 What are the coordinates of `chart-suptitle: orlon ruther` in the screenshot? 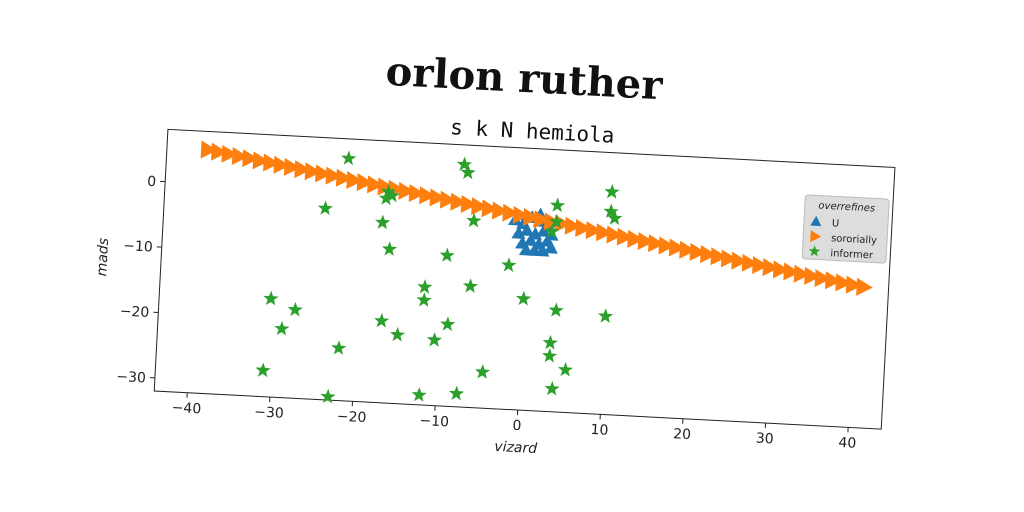 It's located at (525, 78).